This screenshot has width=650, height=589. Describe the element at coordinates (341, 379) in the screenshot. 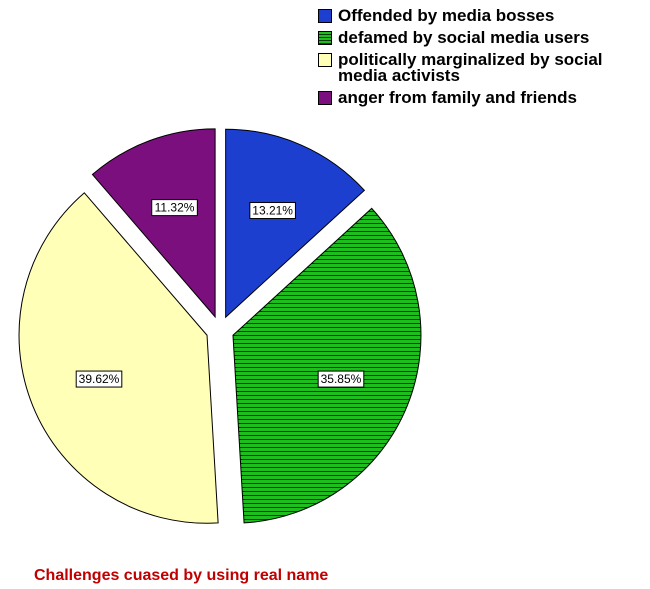

I see `slice-data-label: 35.85%` at that location.